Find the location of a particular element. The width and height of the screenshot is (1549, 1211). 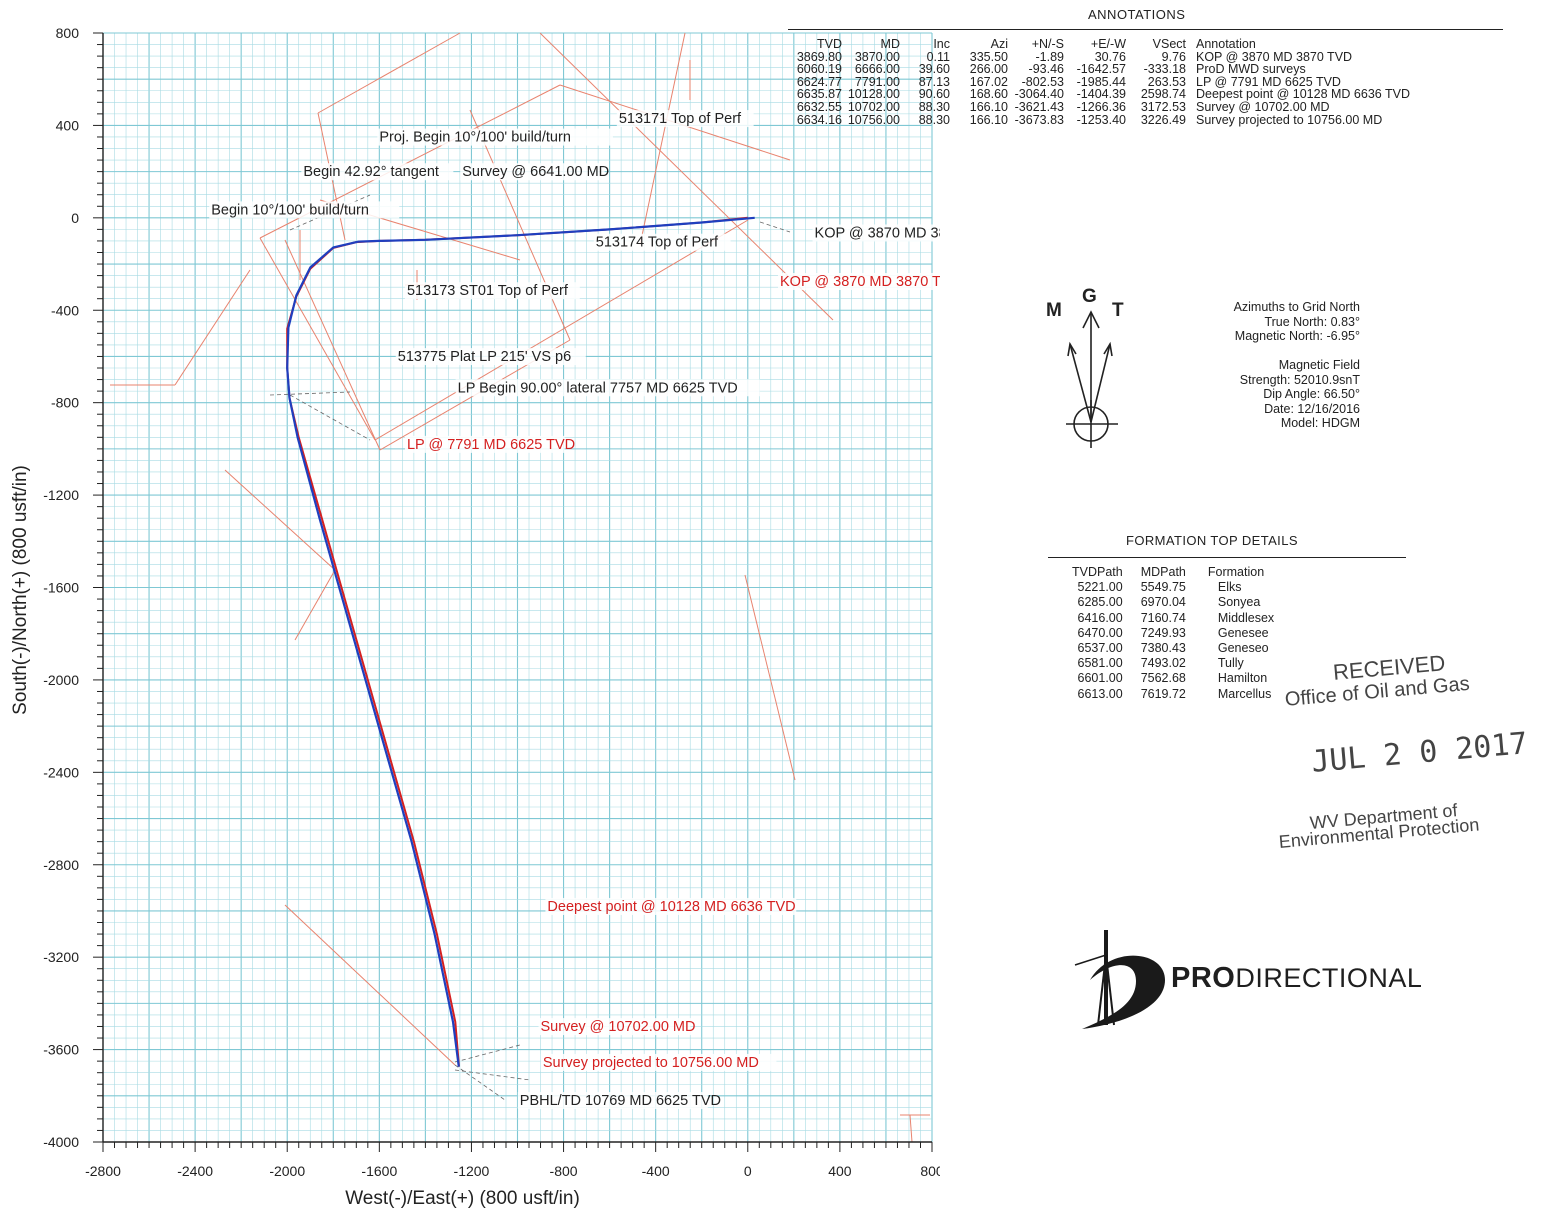

north-arrow-compass: M G T is located at coordinates (1085, 367).